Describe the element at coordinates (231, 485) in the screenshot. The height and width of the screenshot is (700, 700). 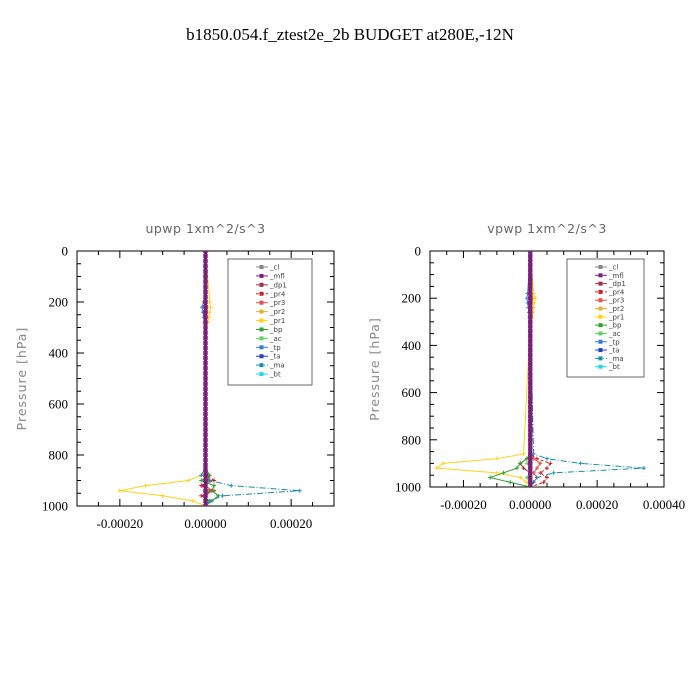
I see `upwp-series-marker-ma` at that location.